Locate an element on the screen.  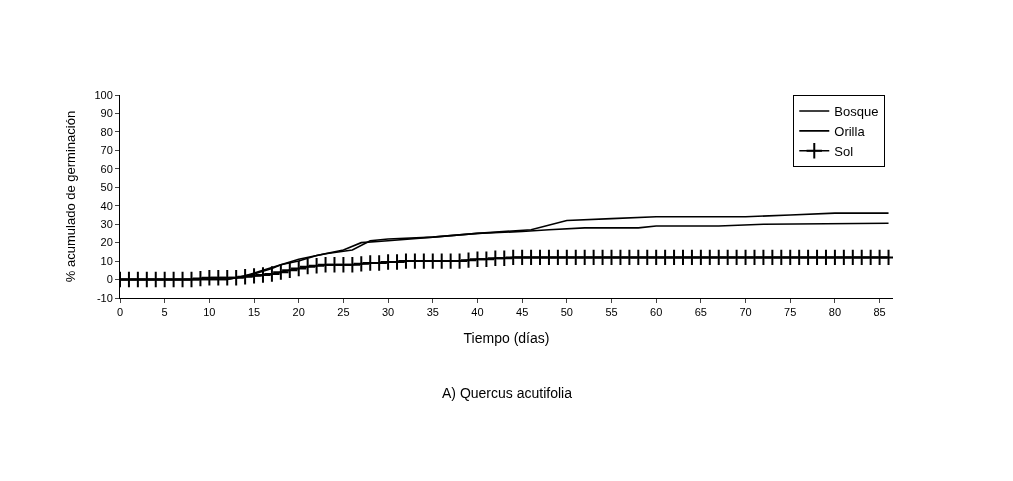
text: A) Quercus acutifolia is located at coordinates (507, 393).